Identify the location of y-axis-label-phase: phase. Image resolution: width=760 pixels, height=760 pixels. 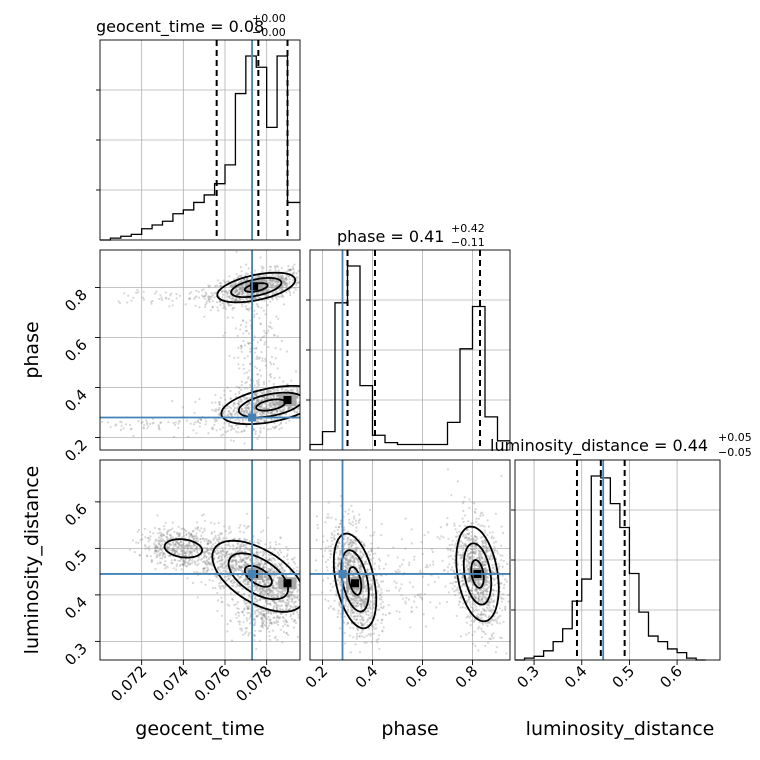
(32, 349).